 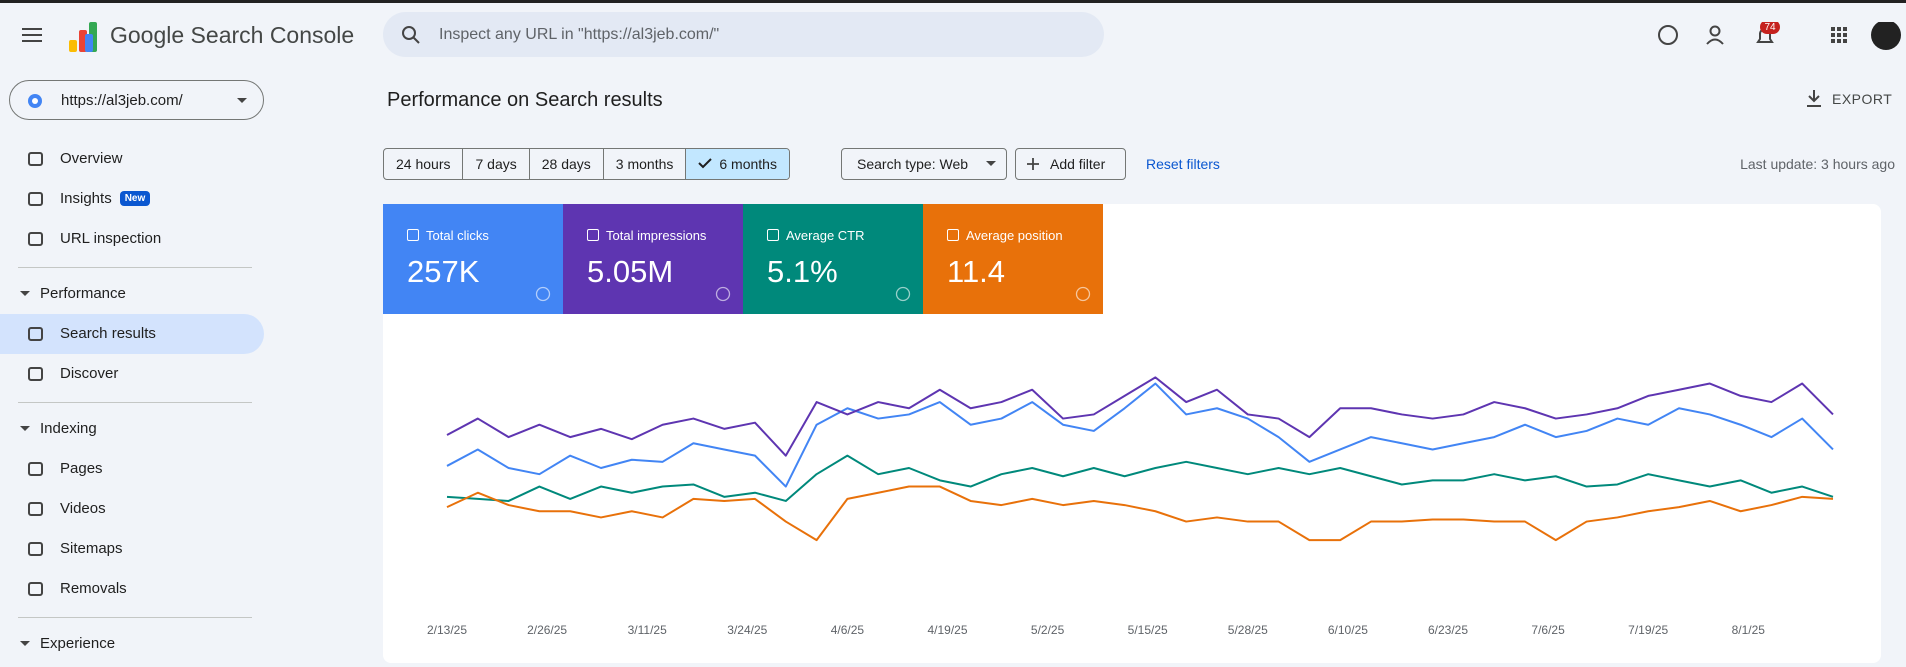 What do you see at coordinates (525, 100) in the screenshot?
I see `page-title: Performance on Search results` at bounding box center [525, 100].